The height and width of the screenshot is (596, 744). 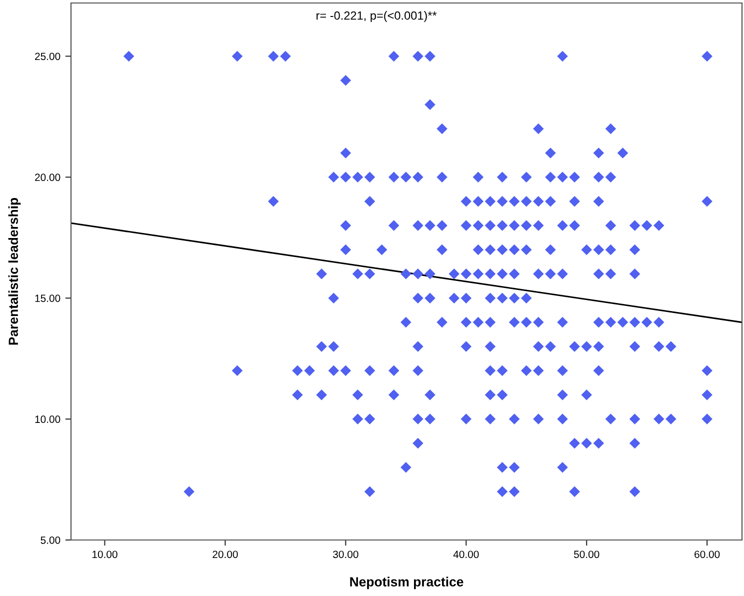 What do you see at coordinates (105, 554) in the screenshot?
I see `x-tick-label: 10.00` at bounding box center [105, 554].